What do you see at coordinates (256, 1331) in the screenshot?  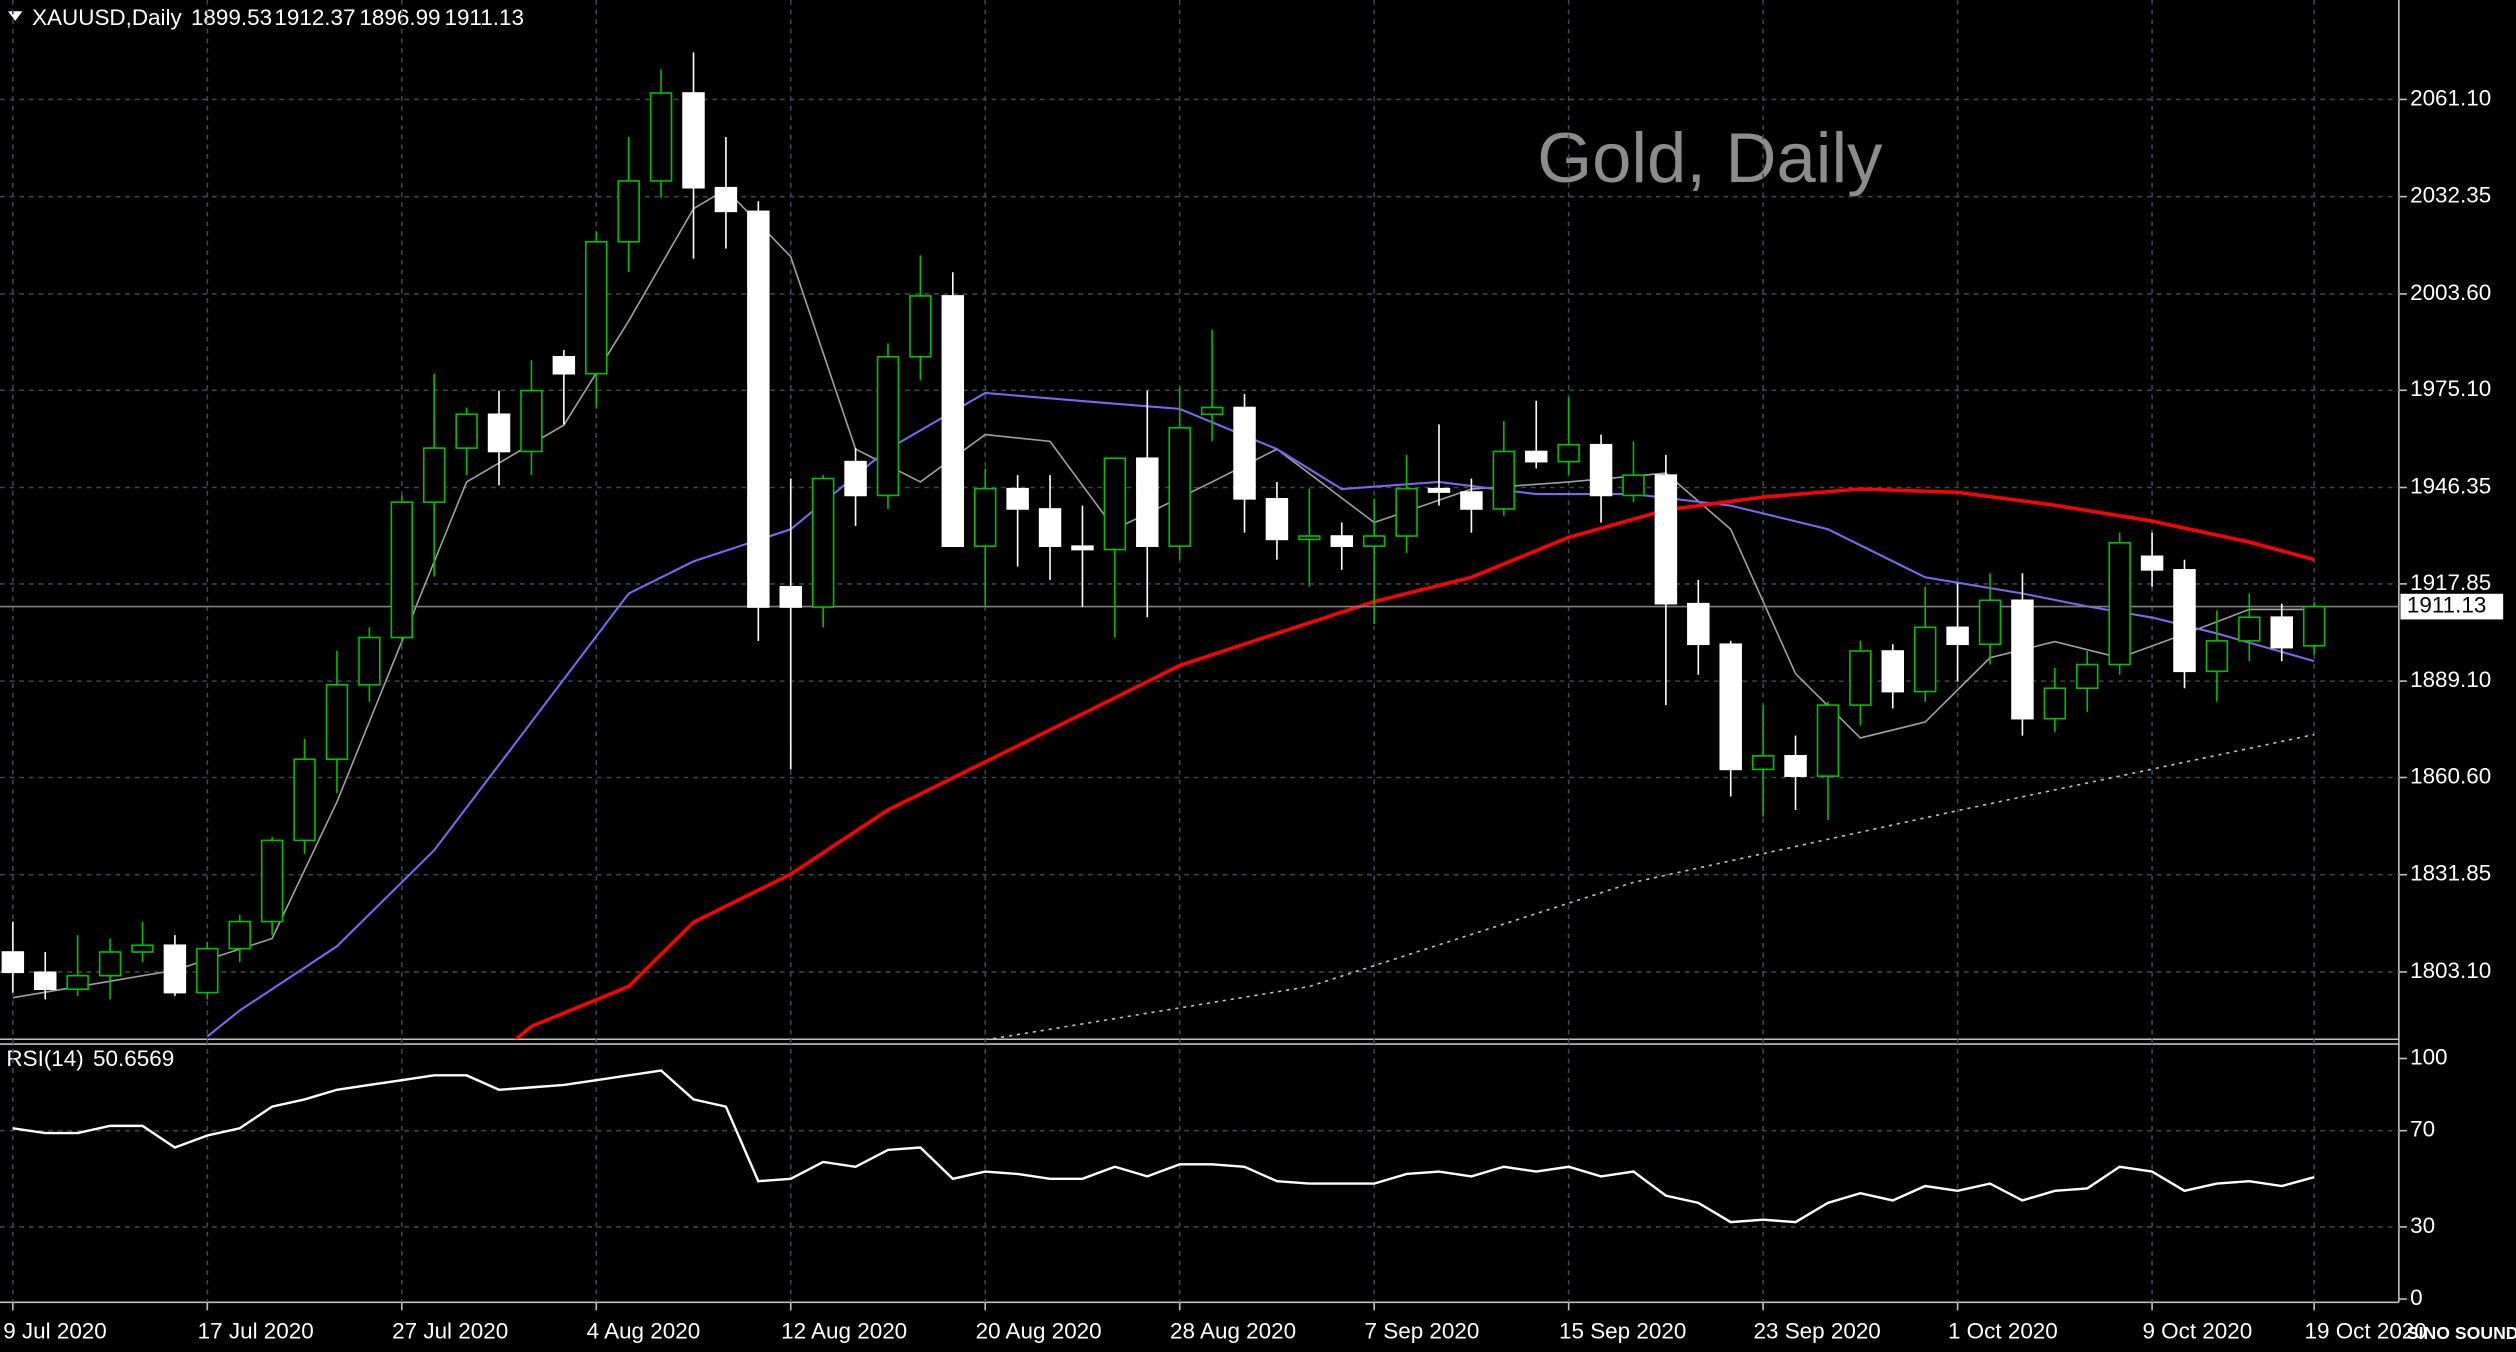 I see `x-tick-label: 17 Jul 2020` at bounding box center [256, 1331].